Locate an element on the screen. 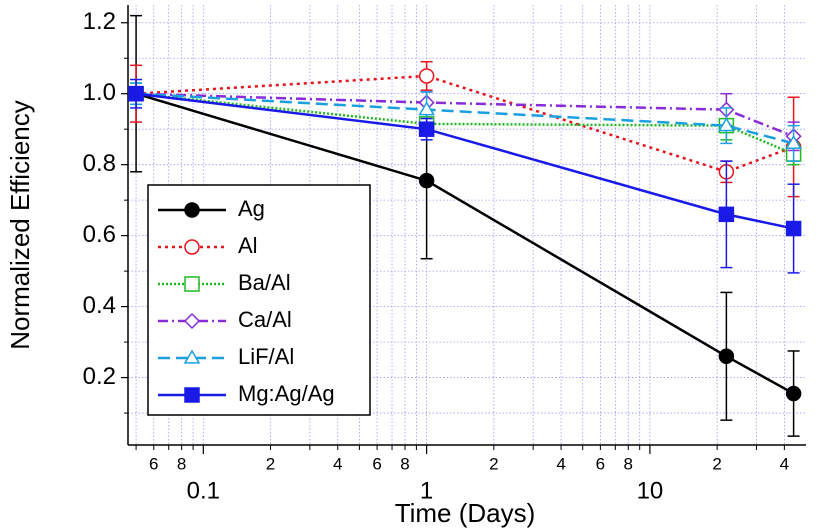 The image size is (817, 531). x-tick-label: 0.1 is located at coordinates (203, 490).